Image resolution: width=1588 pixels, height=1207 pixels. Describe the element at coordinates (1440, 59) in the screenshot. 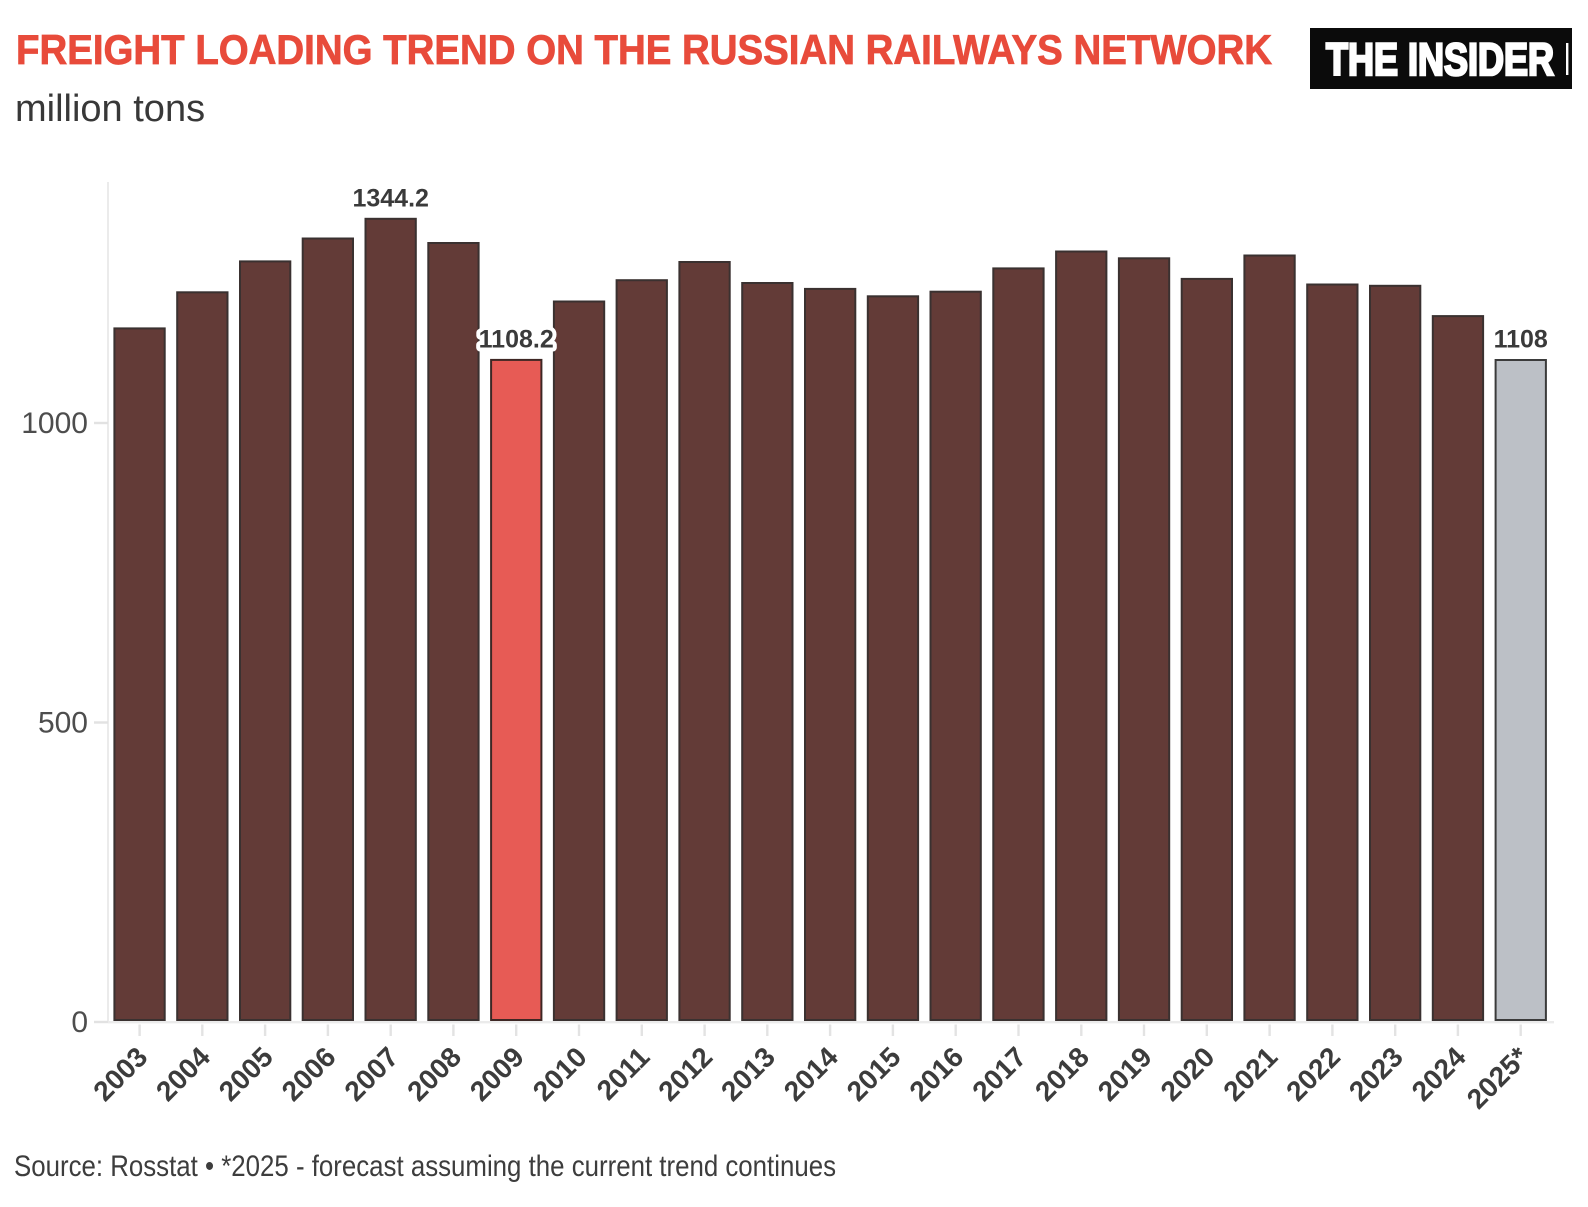

I see `svg-text: THE INSIDER` at that location.